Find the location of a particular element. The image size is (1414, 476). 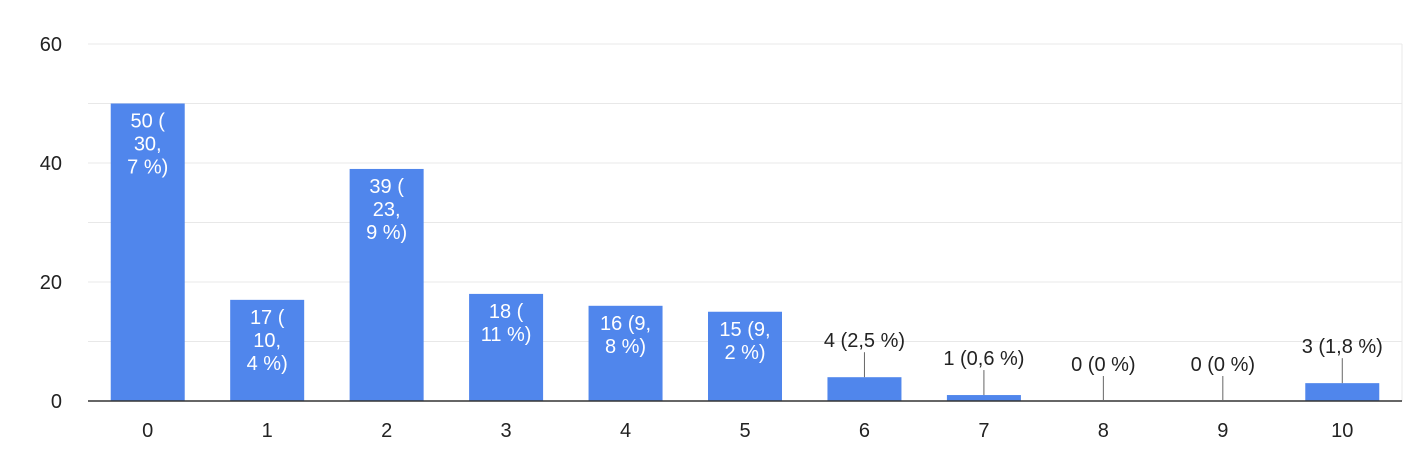

data-label: 18 (11 %) is located at coordinates (506, 323).